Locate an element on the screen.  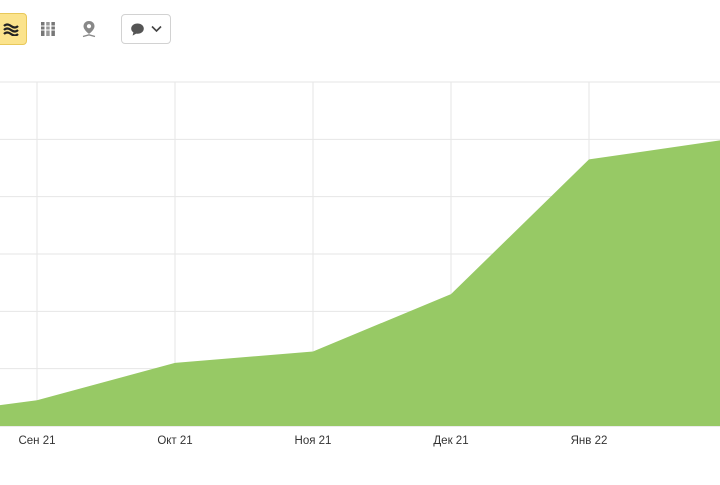
x-tick-label: Ноя 21 is located at coordinates (313, 441).